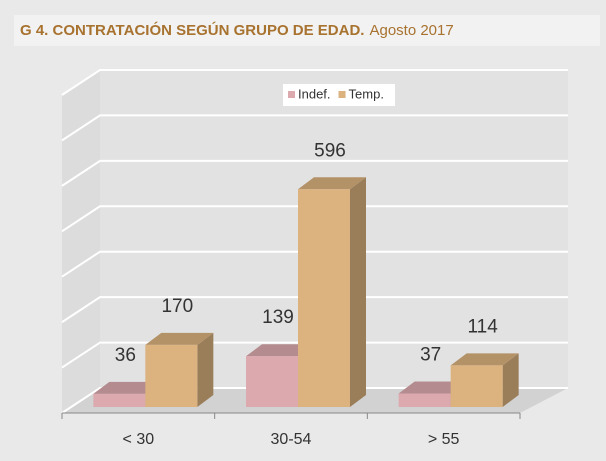 The image size is (606, 461). I want to click on title-band, so click(307, 30).